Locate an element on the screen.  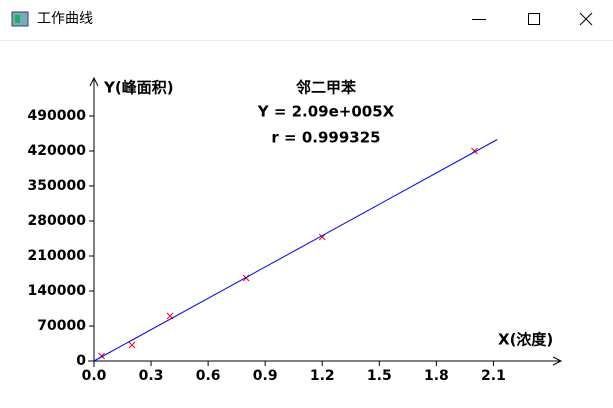
y-tick-label: 210000 is located at coordinates (57, 256).